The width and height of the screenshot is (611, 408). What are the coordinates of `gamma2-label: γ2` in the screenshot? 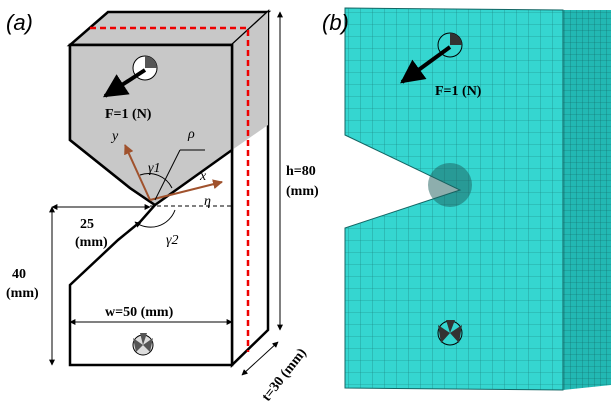 It's located at (172, 240).